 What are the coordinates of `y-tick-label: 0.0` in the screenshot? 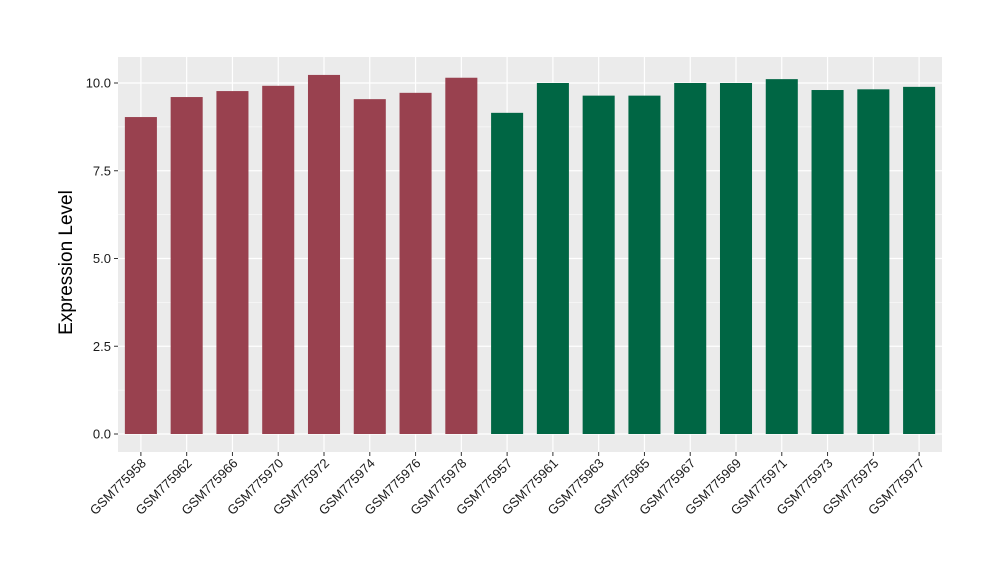 It's located at (102, 434).